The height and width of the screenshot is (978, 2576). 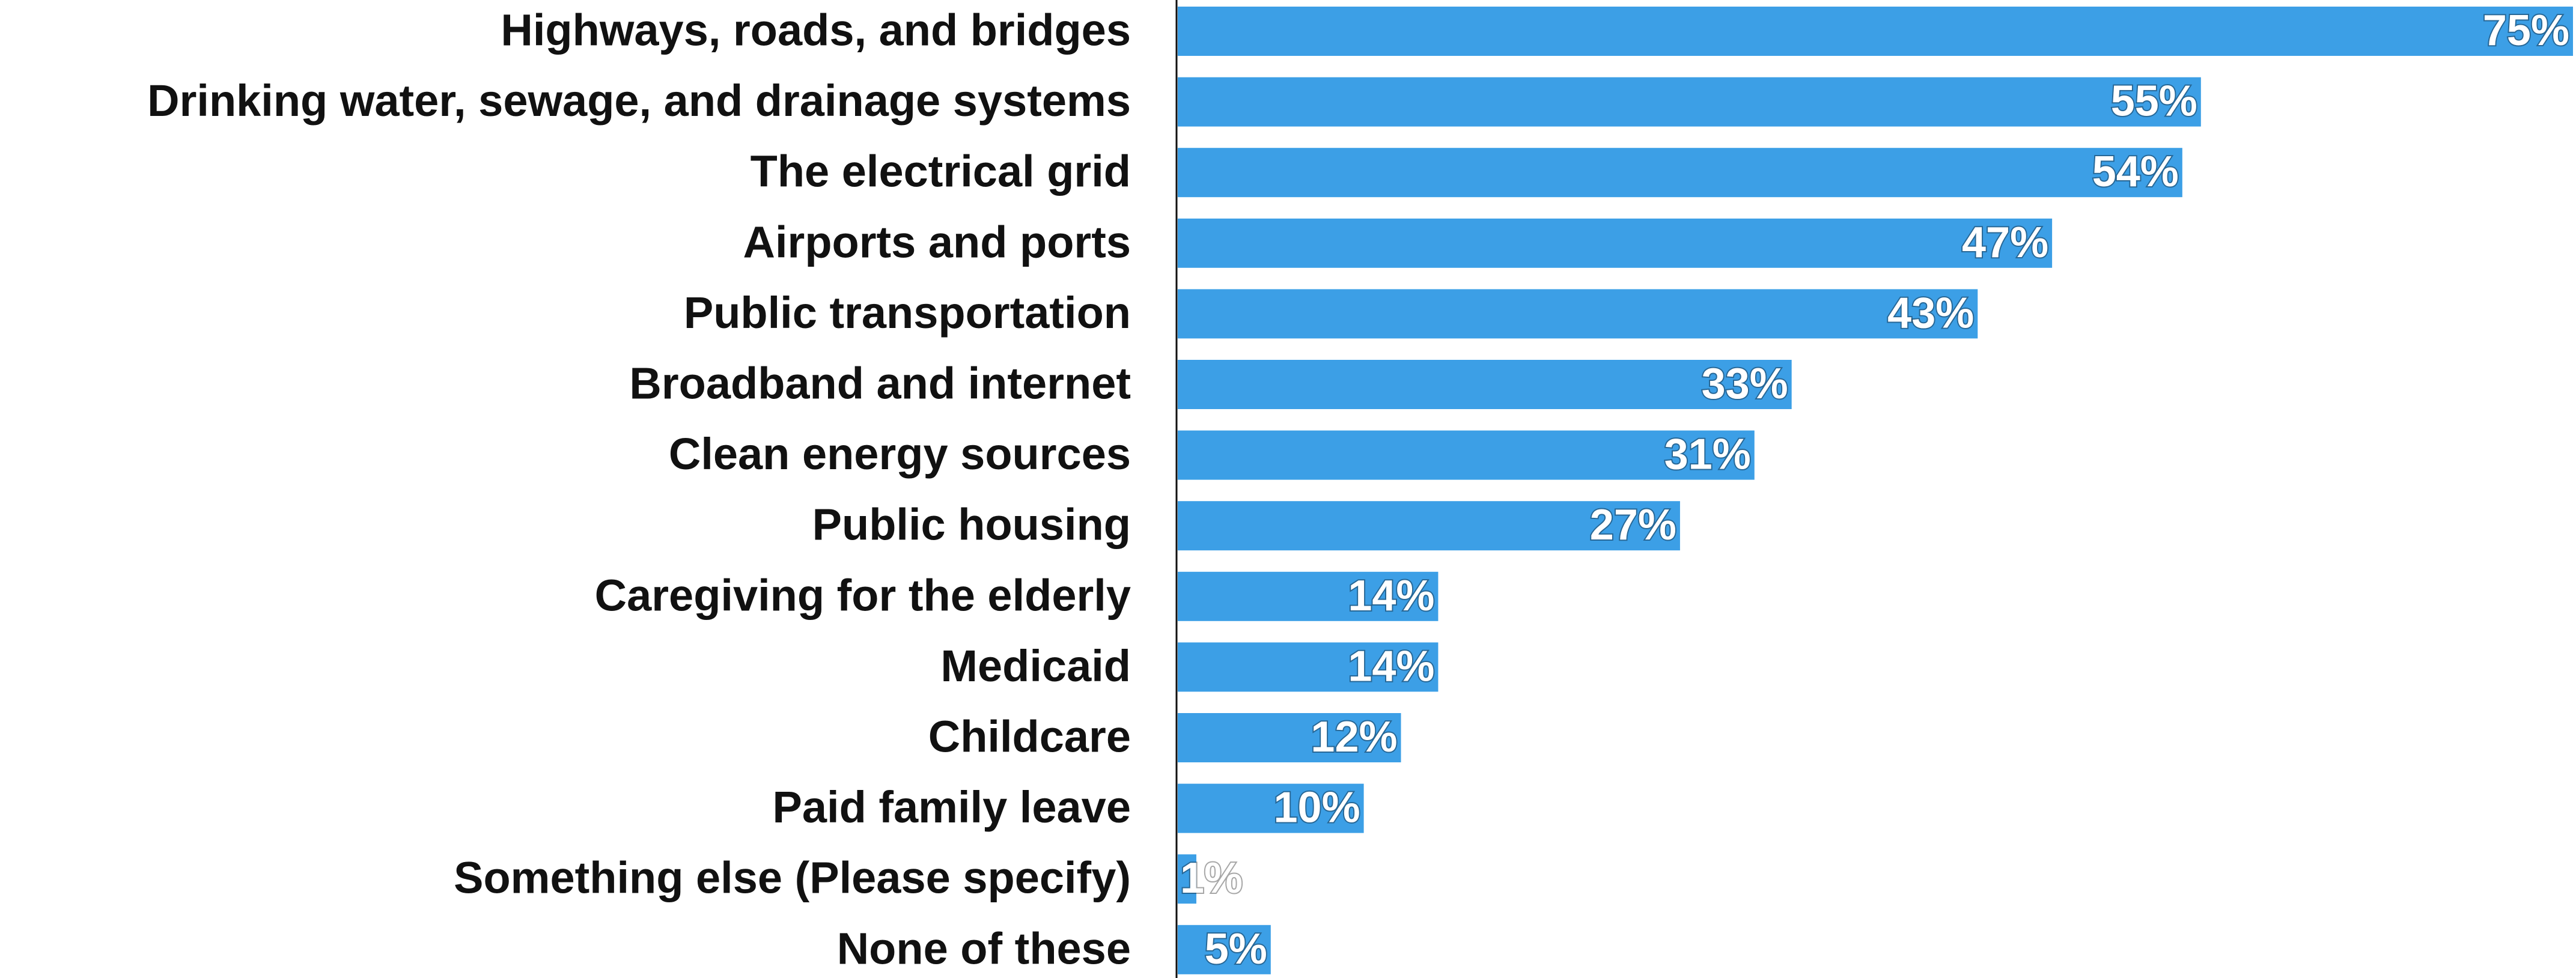 I want to click on category-label: Medicaid, so click(x=1035, y=666).